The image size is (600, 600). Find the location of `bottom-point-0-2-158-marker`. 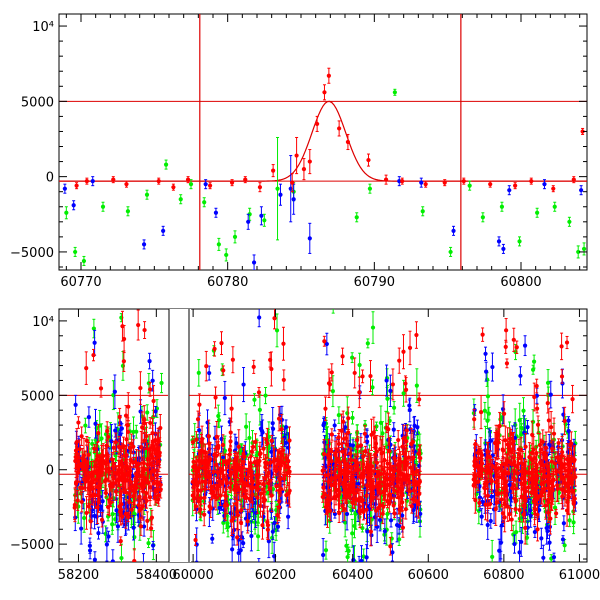

bottom-point-0-2-158-marker is located at coordinates (128, 406).